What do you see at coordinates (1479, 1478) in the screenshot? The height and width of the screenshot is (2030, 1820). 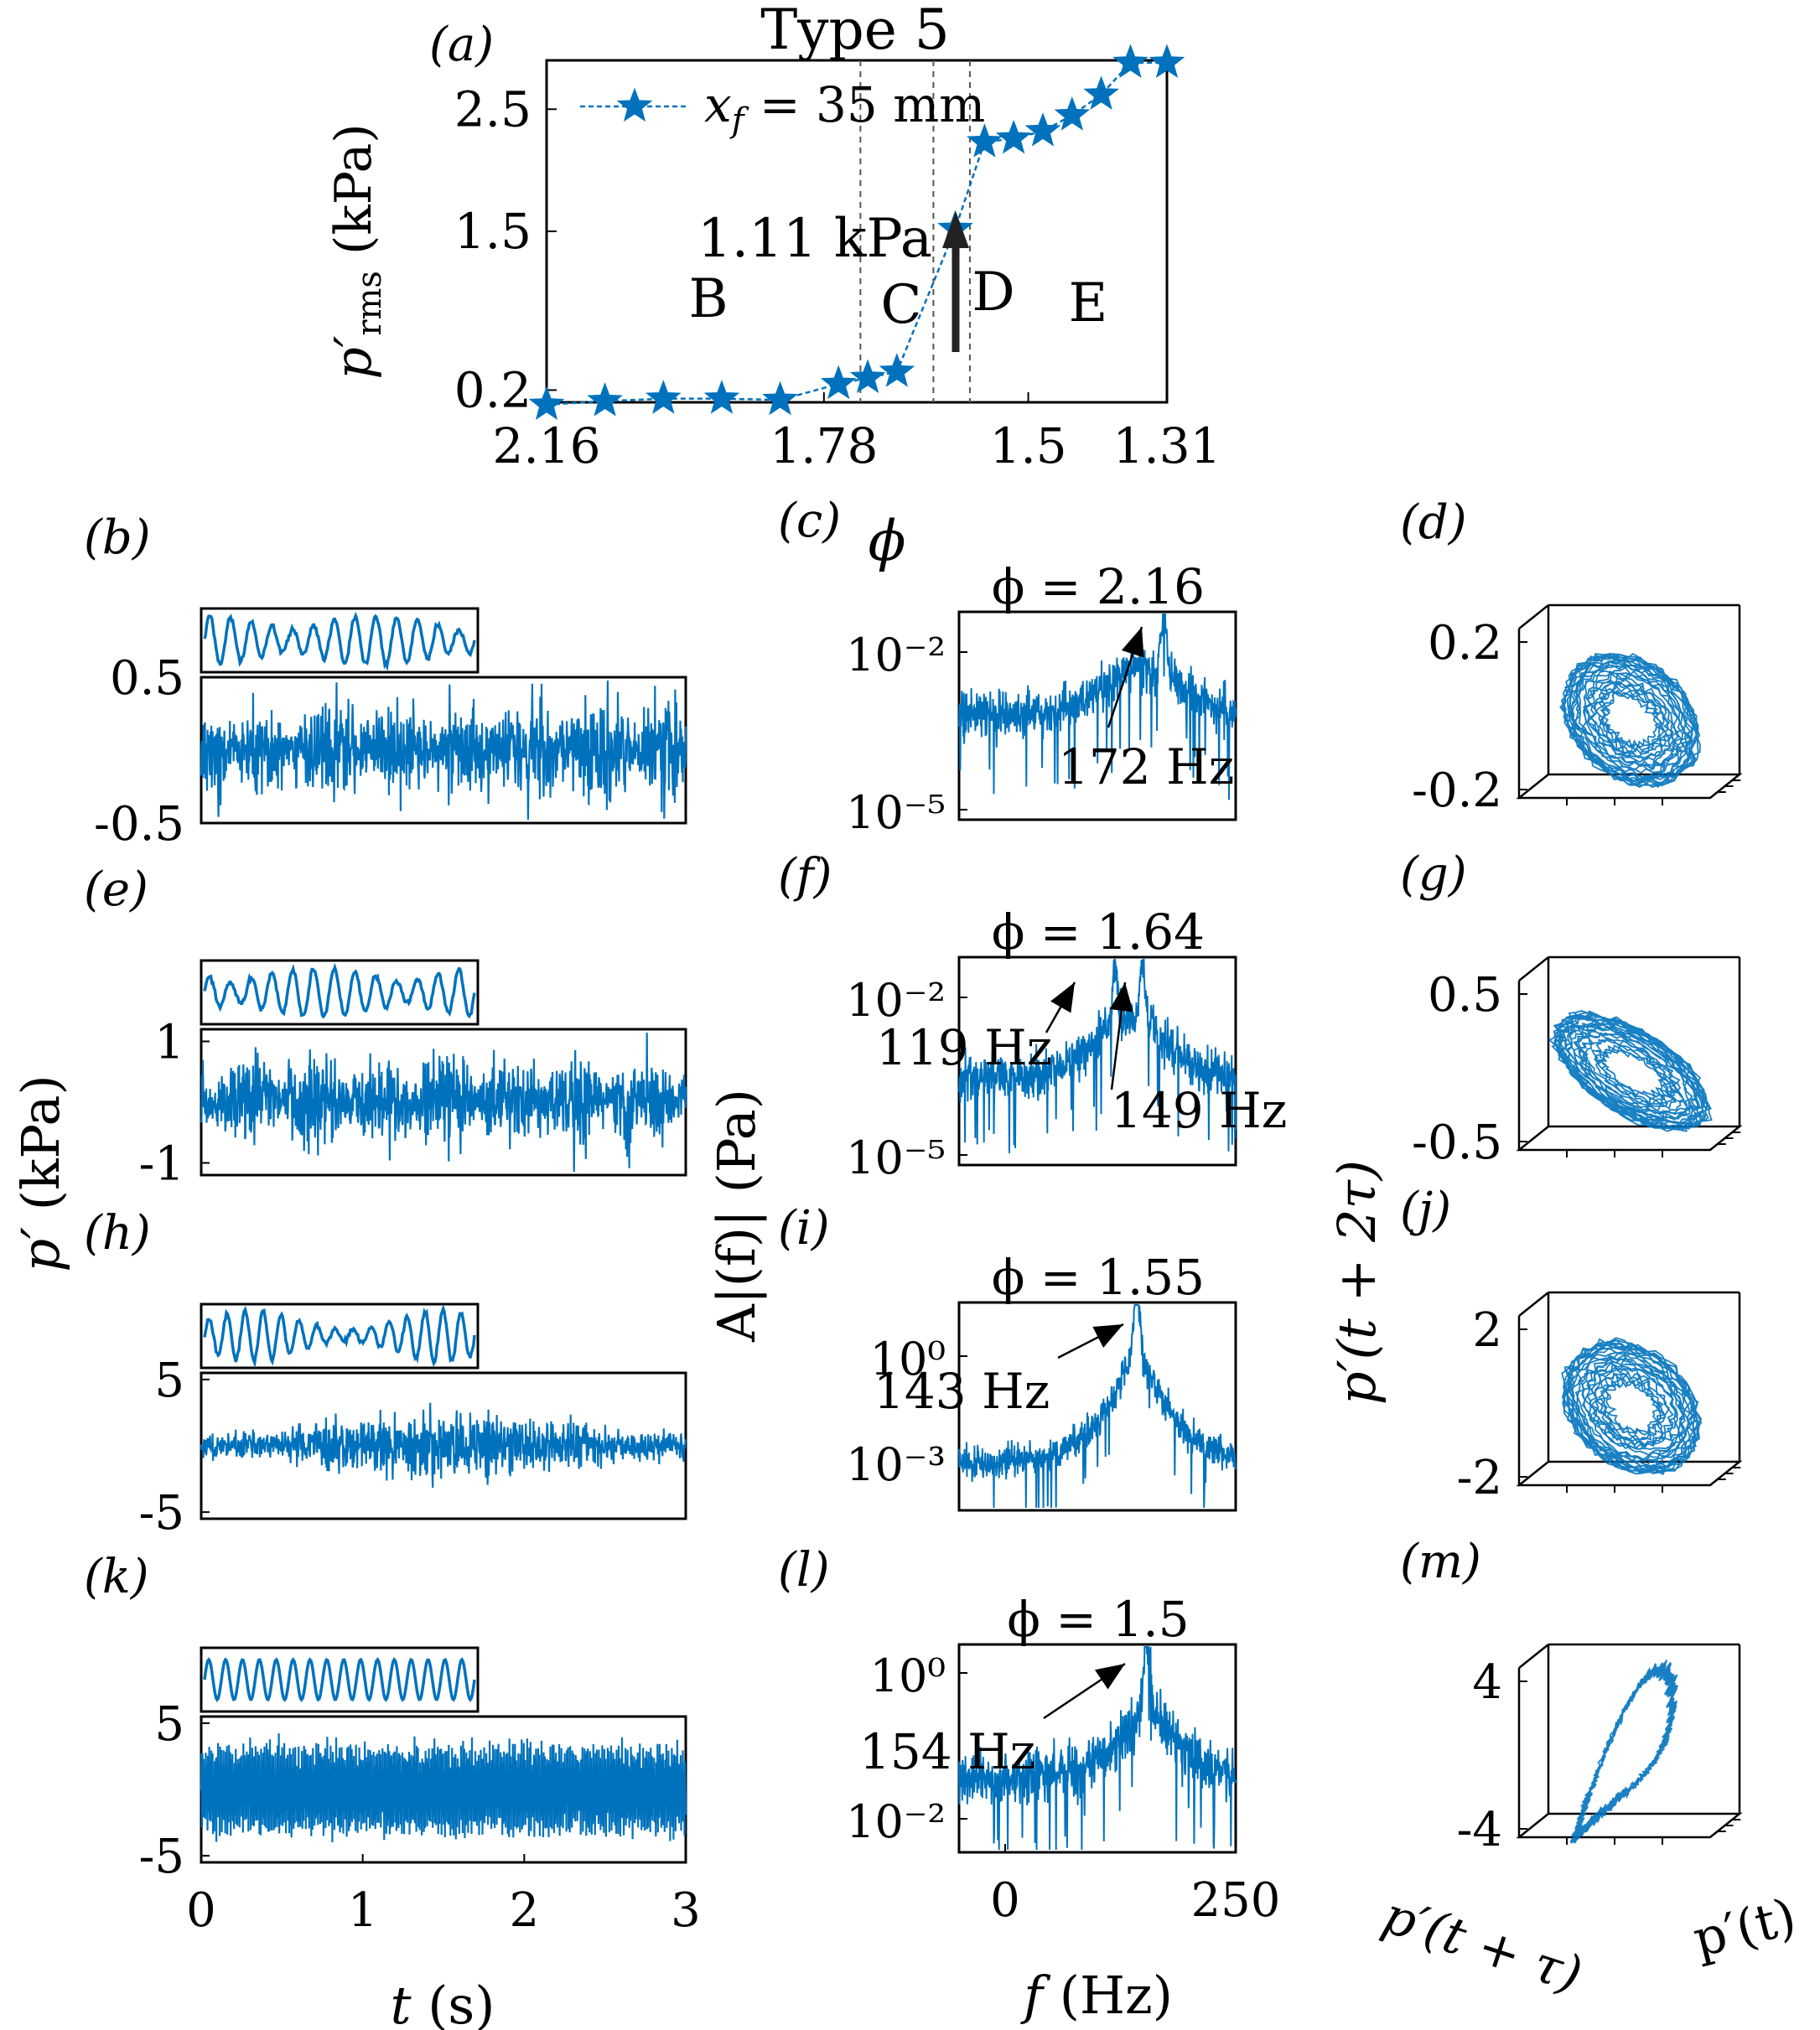 I see `z-tick-label: -2` at bounding box center [1479, 1478].